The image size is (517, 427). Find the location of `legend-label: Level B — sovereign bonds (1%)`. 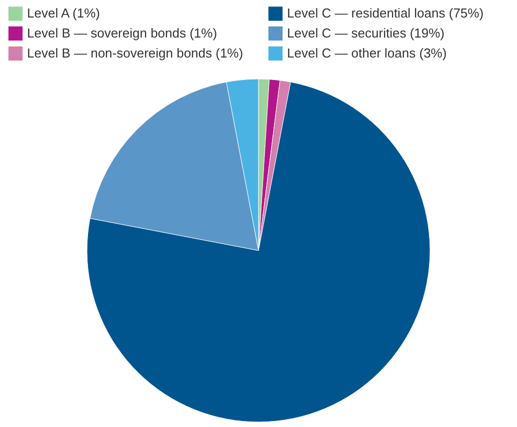

legend-label: Level B — sovereign bonds (1%) is located at coordinates (122, 33).